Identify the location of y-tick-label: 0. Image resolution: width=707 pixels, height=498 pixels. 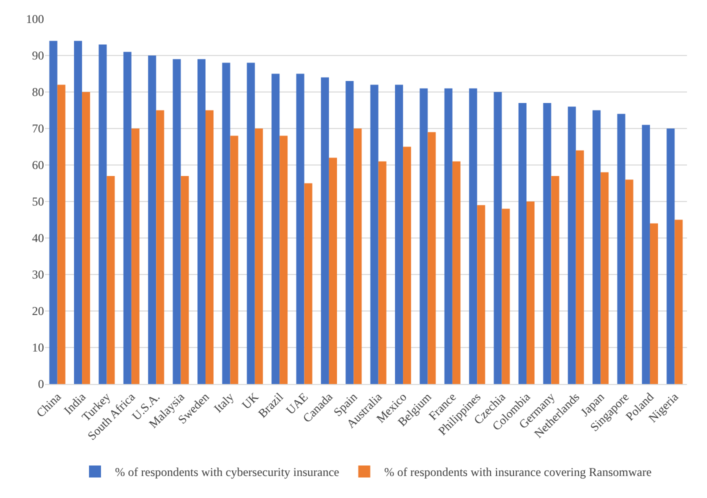
(41, 384).